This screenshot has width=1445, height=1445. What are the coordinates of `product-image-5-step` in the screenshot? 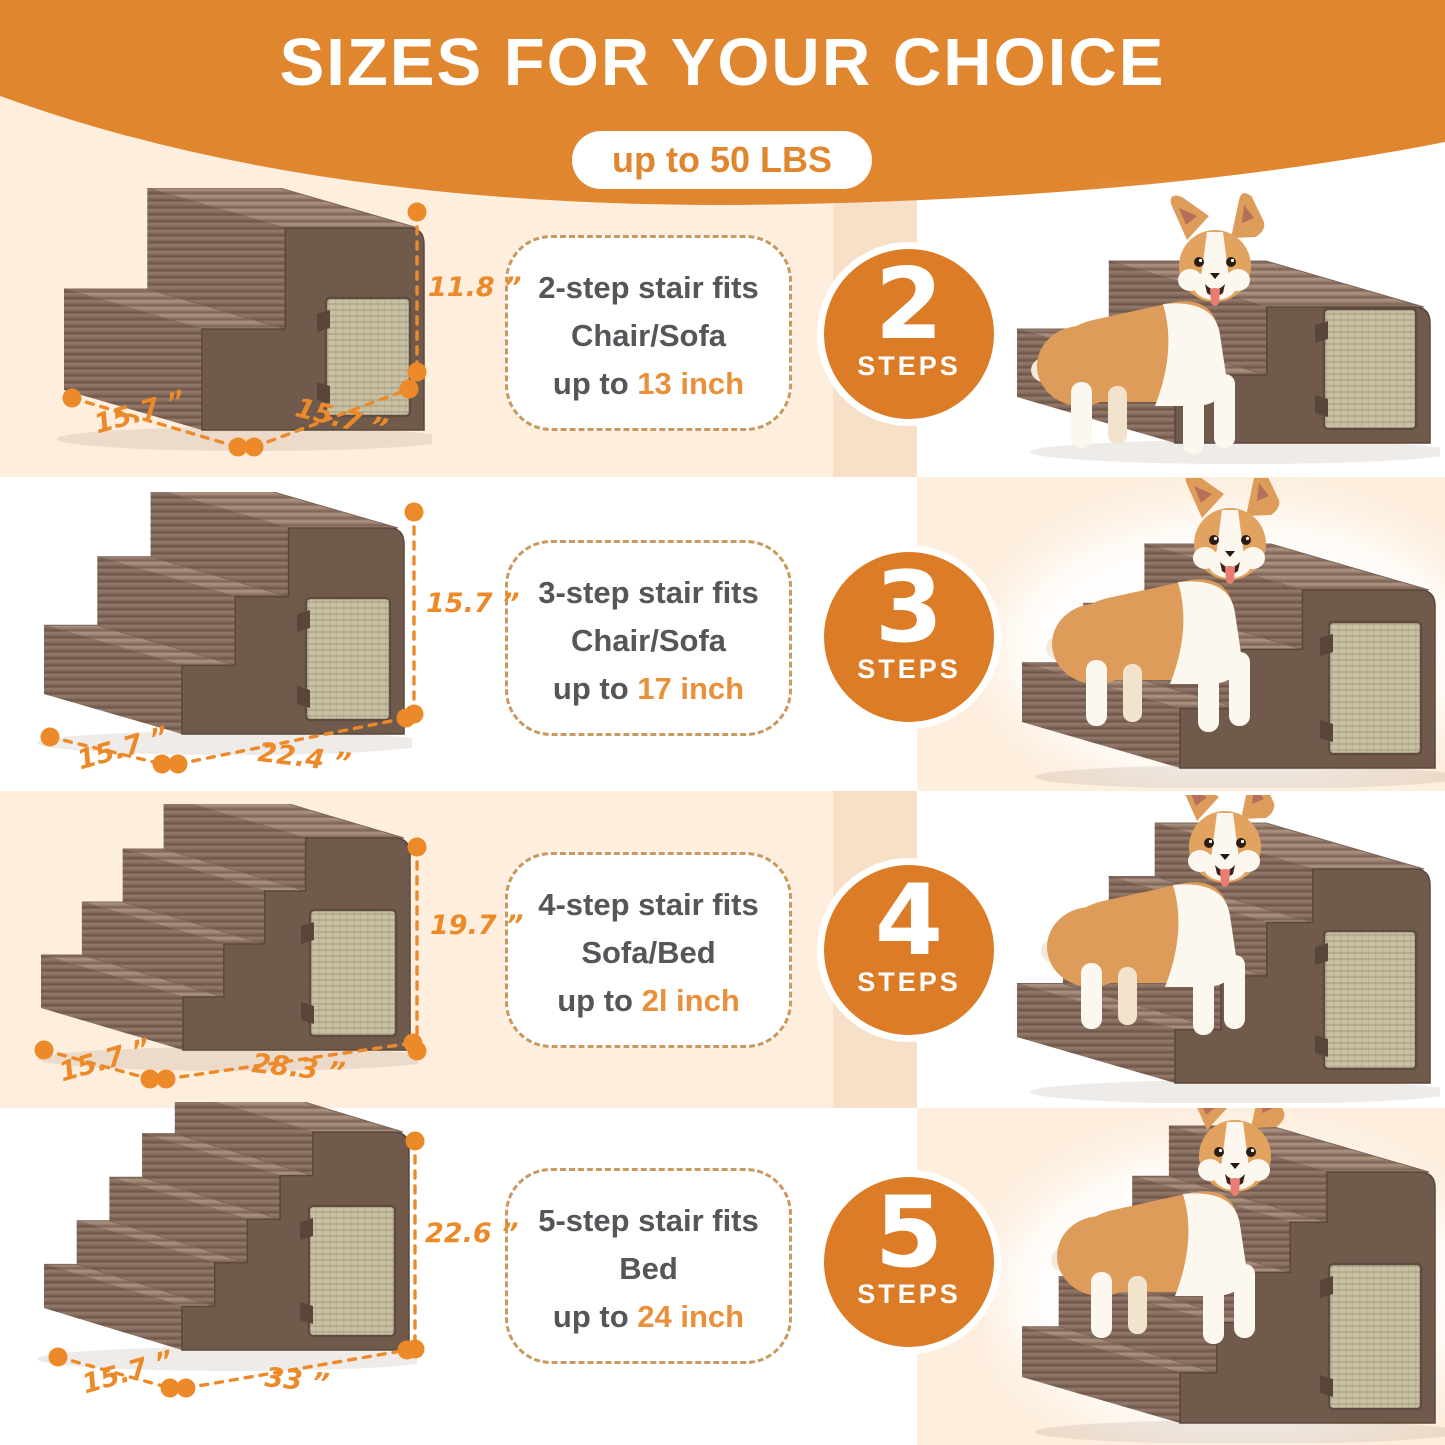 It's located at (227, 1236).